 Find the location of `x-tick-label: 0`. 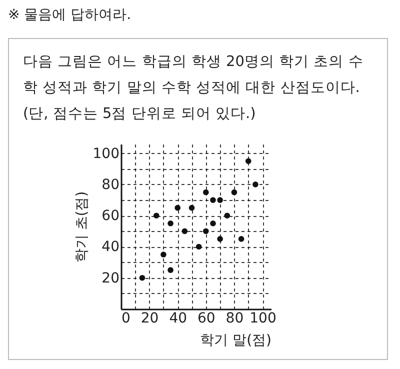

x-tick-label: 0 is located at coordinates (126, 318).